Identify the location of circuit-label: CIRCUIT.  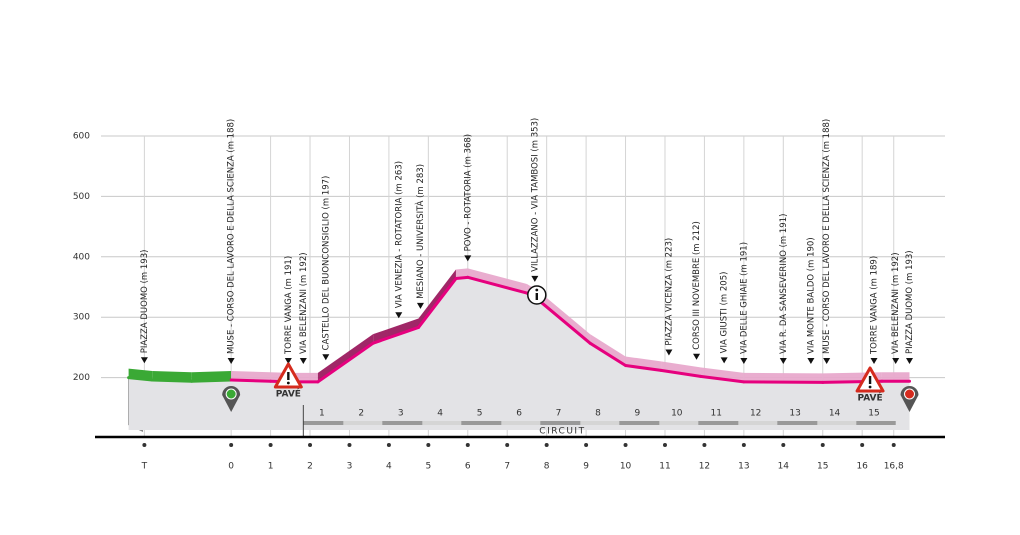
(562, 432).